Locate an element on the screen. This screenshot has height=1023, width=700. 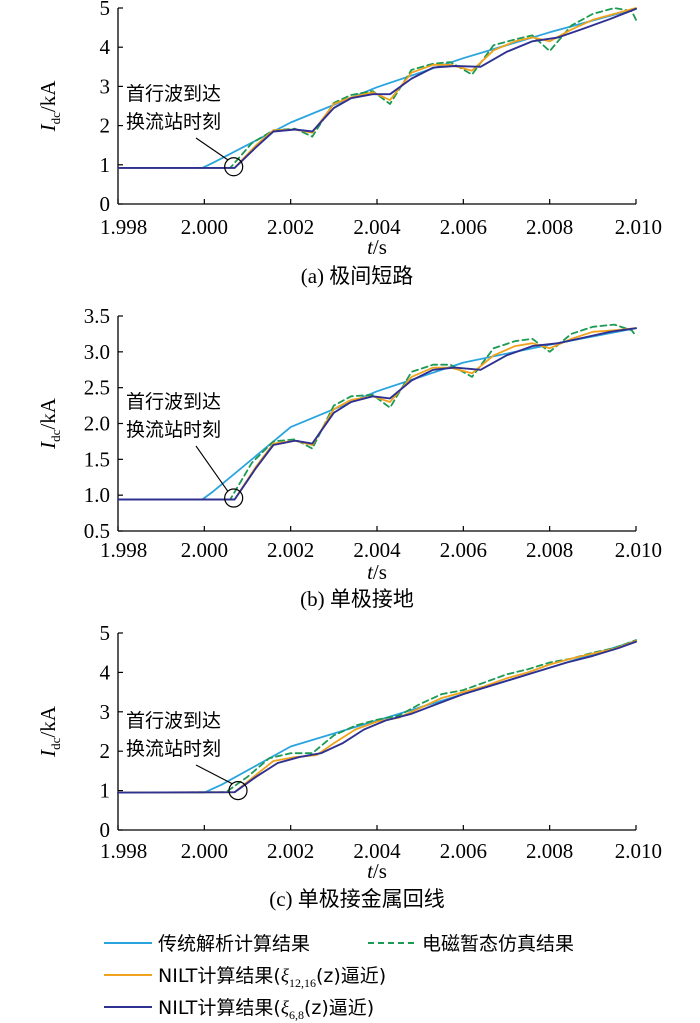
legend-label-nilt-6-8: NILT计算结果(ξ6,8(z)逼近) is located at coordinates (266, 1009).